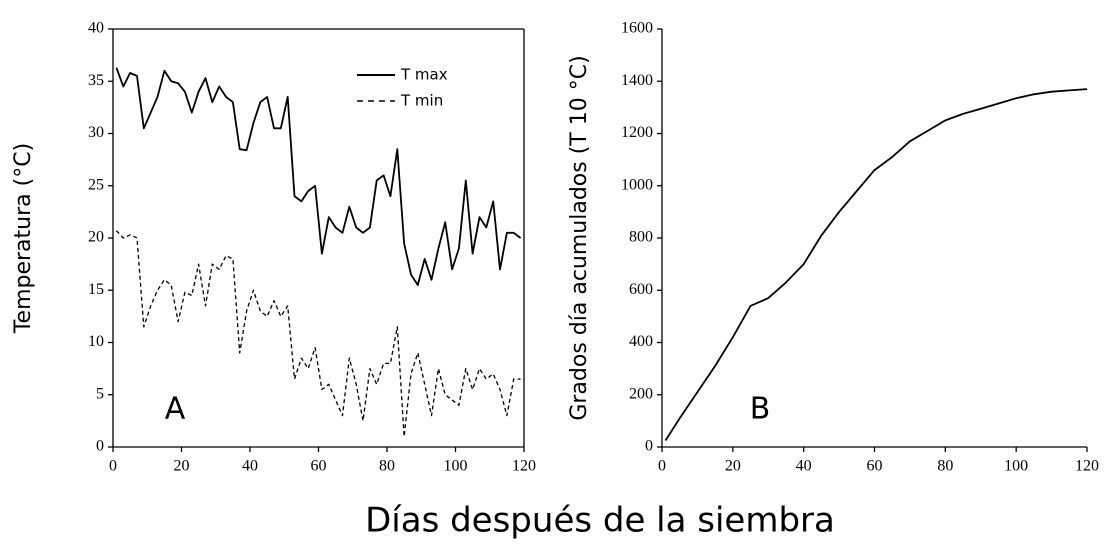  Describe the element at coordinates (637, 184) in the screenshot. I see `y-tick-label: 1000` at that location.